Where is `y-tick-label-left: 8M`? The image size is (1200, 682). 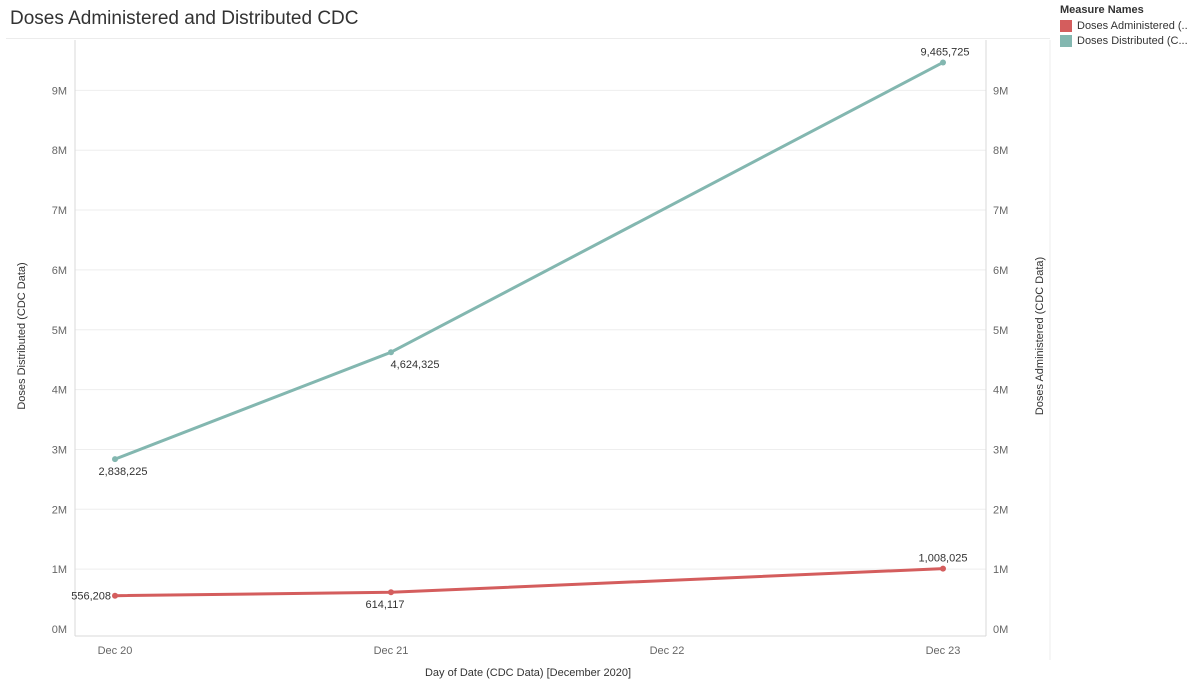
y-tick-label-left: 8M is located at coordinates (59, 151).